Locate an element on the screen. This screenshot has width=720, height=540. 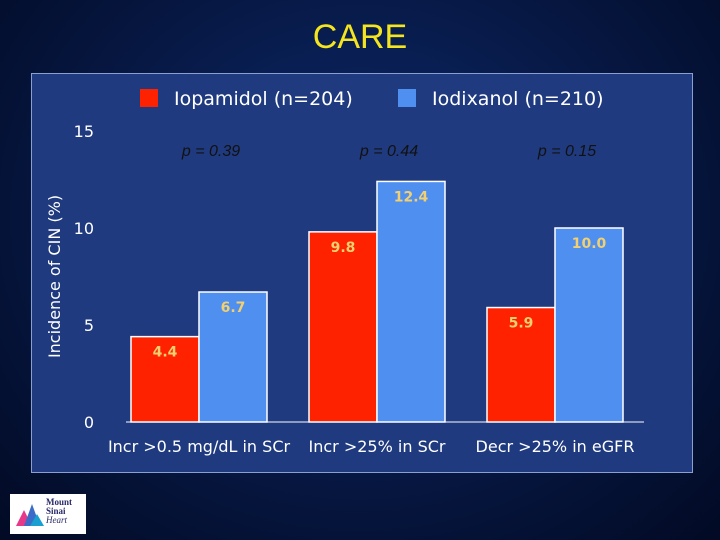
bar-value-label: 6.7 is located at coordinates (233, 308).